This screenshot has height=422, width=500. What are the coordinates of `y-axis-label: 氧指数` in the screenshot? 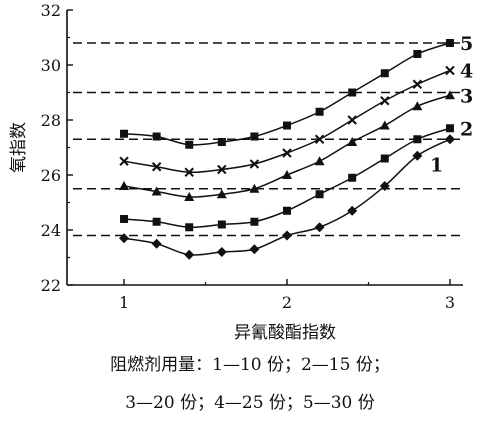 It's located at (19, 147).